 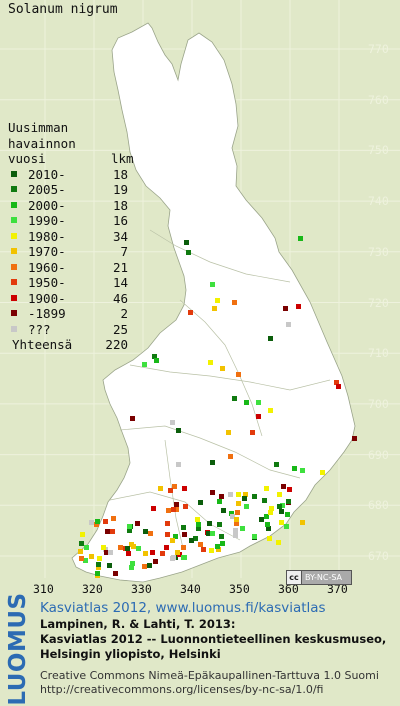 What do you see at coordinates (120, 329) in the screenshot?
I see `legend-item-count: 25` at bounding box center [120, 329].